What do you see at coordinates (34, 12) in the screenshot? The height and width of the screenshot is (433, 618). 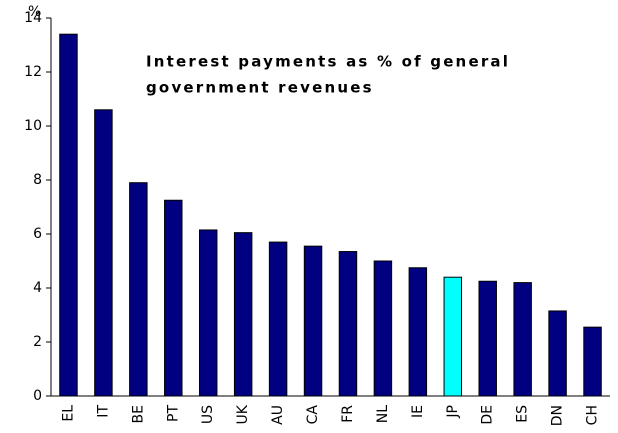 I see `y-unit-label: %` at bounding box center [34, 12].